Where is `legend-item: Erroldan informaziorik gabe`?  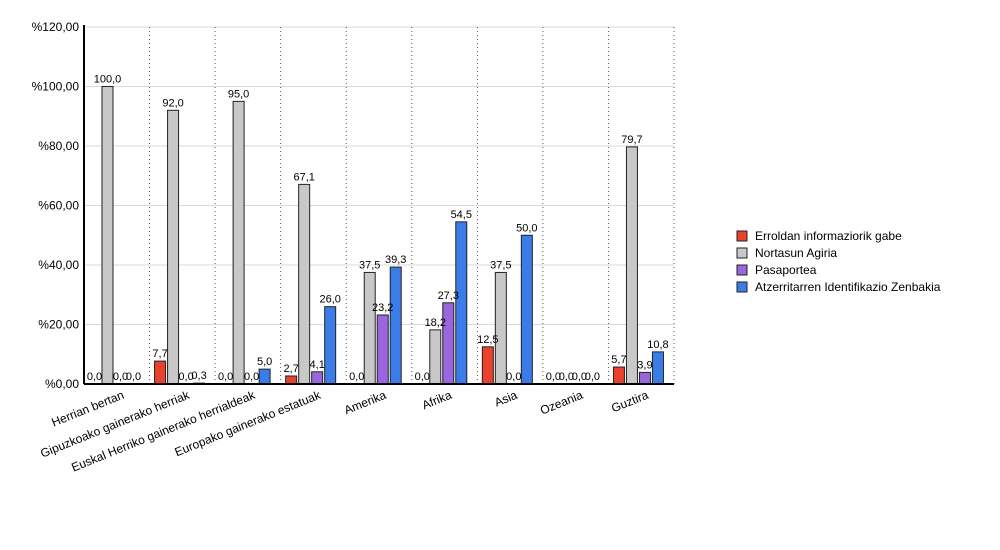 legend-item: Erroldan informaziorik gabe is located at coordinates (819, 236).